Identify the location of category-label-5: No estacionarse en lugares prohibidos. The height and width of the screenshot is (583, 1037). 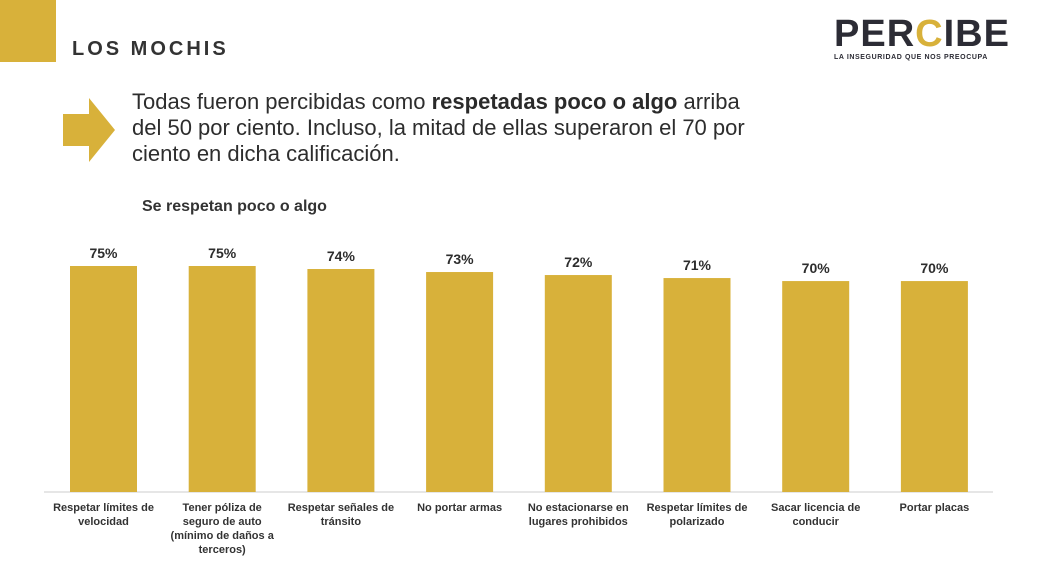
(578, 515).